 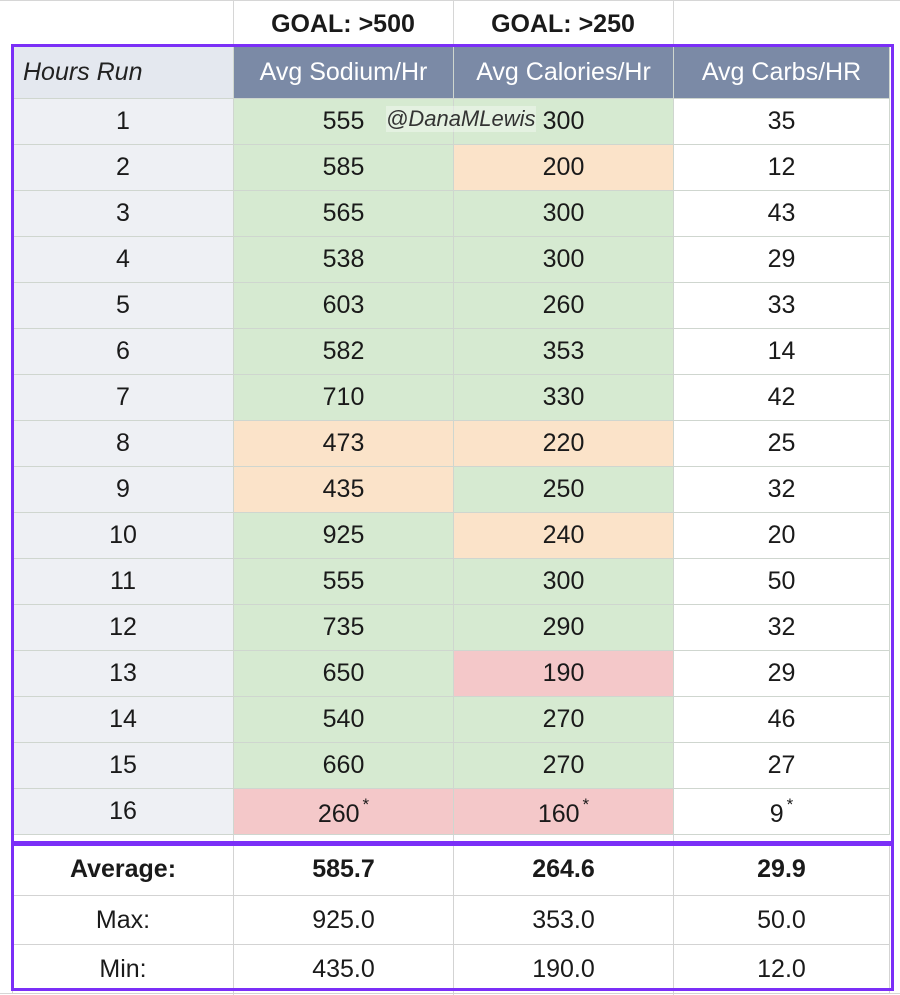 I want to click on cell-sodium: 260 *, so click(x=343, y=811).